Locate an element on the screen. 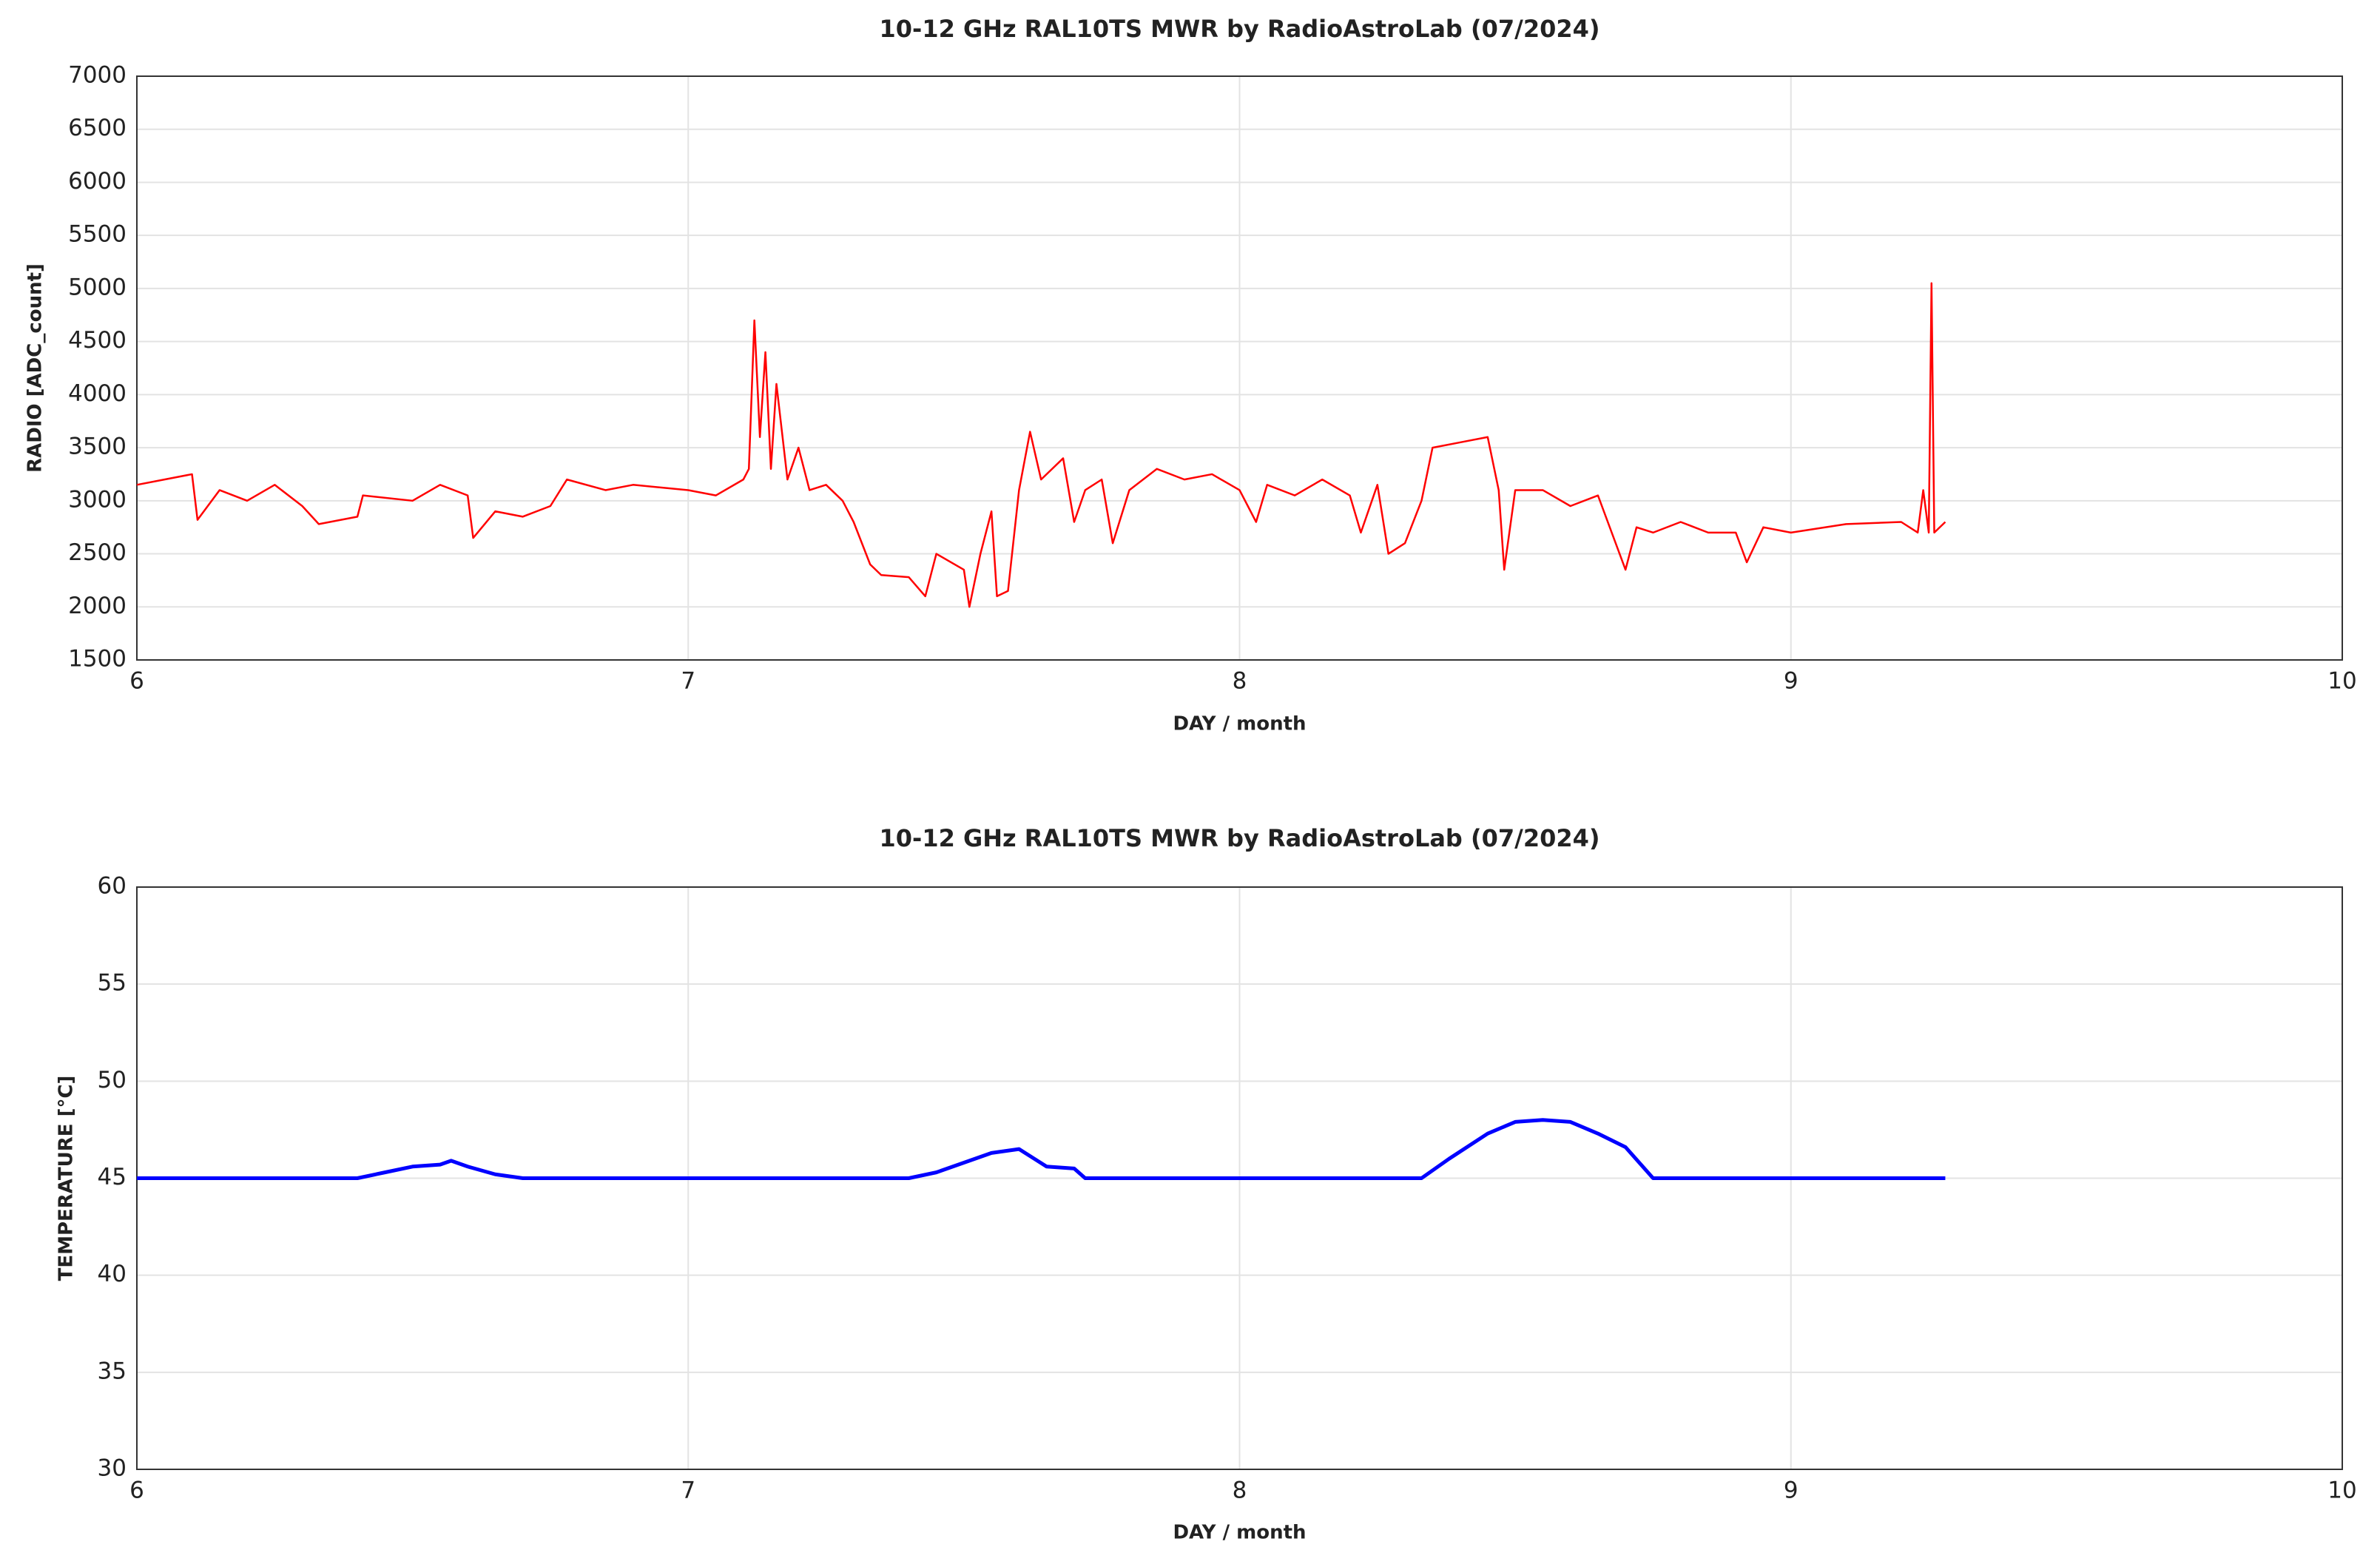  y-tick-label: 5500 is located at coordinates (98, 234).